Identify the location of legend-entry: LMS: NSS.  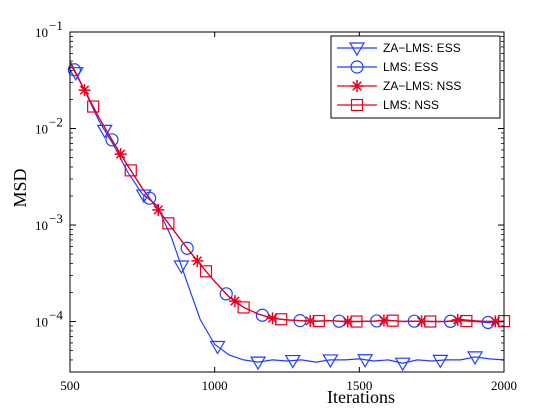
(388, 105).